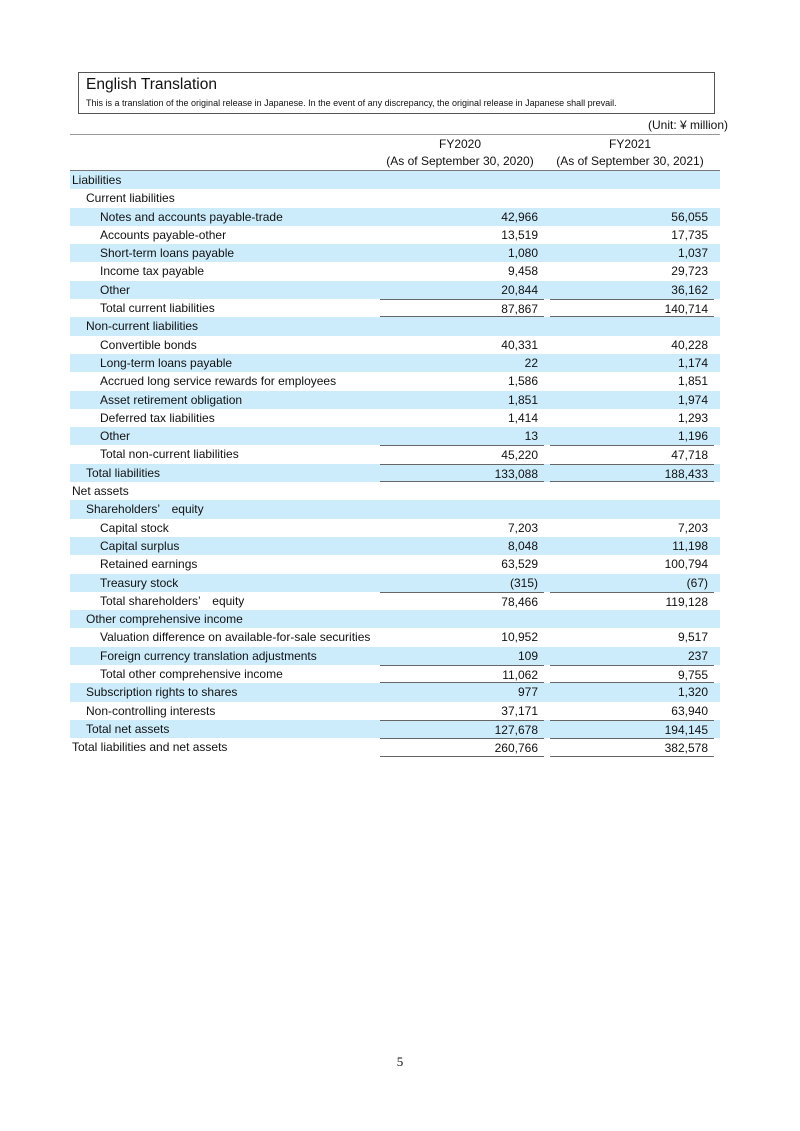 This screenshot has height=1131, width=800. I want to click on value-fy2021: 40,228, so click(689, 344).